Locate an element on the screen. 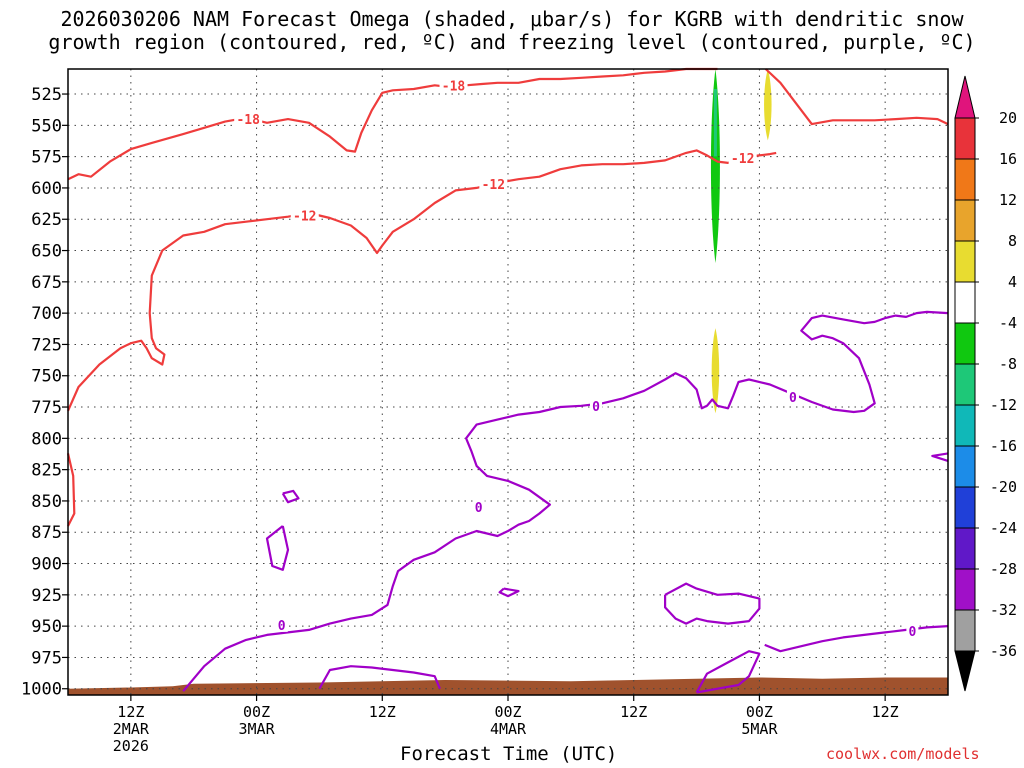  y-tick-label-600: 600 is located at coordinates (46, 189).